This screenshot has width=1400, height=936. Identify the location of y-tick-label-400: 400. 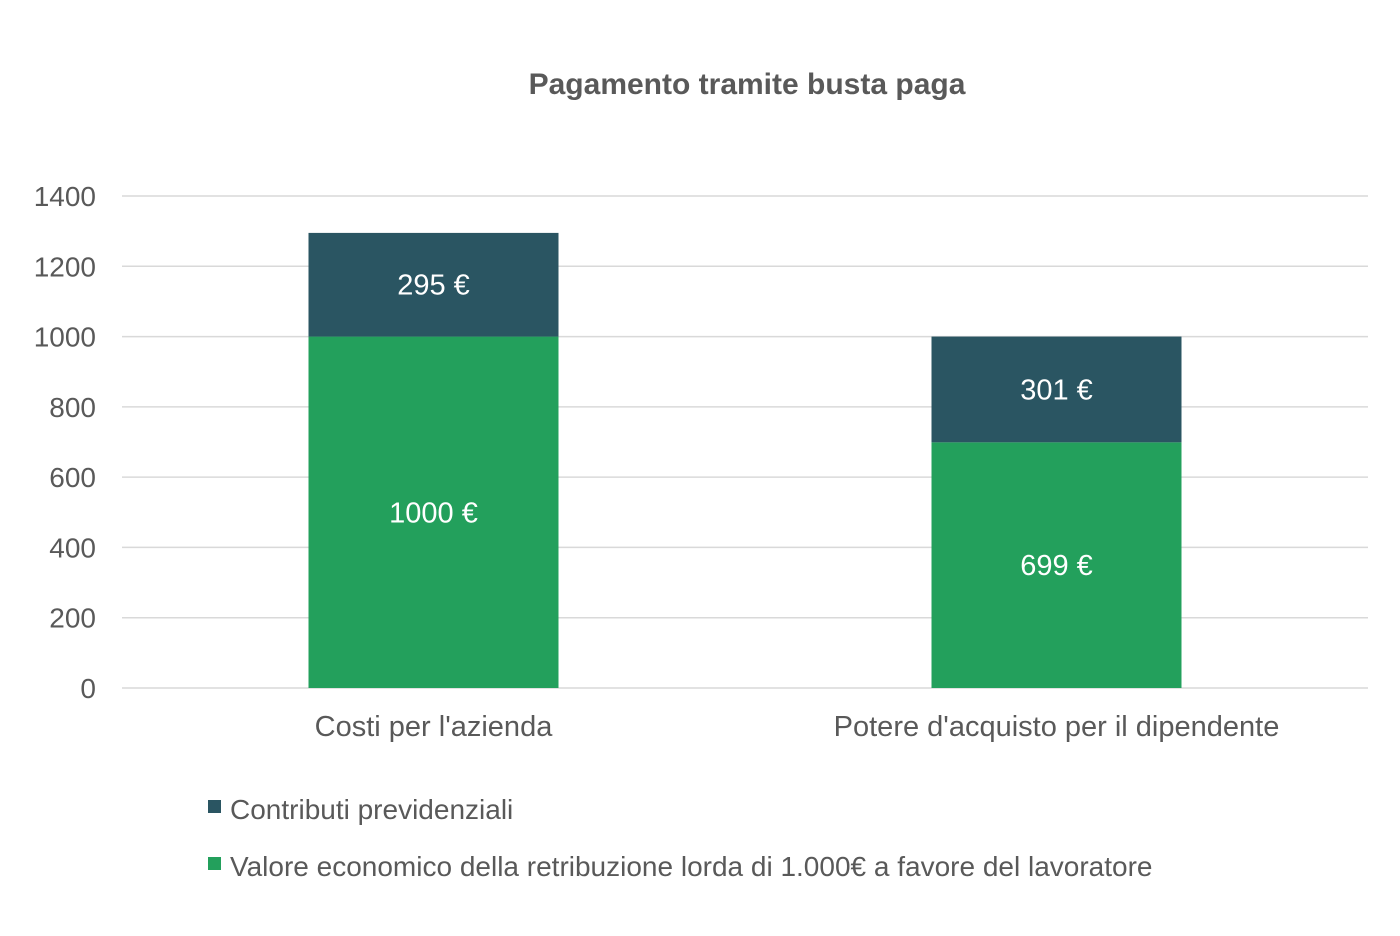
(72, 547).